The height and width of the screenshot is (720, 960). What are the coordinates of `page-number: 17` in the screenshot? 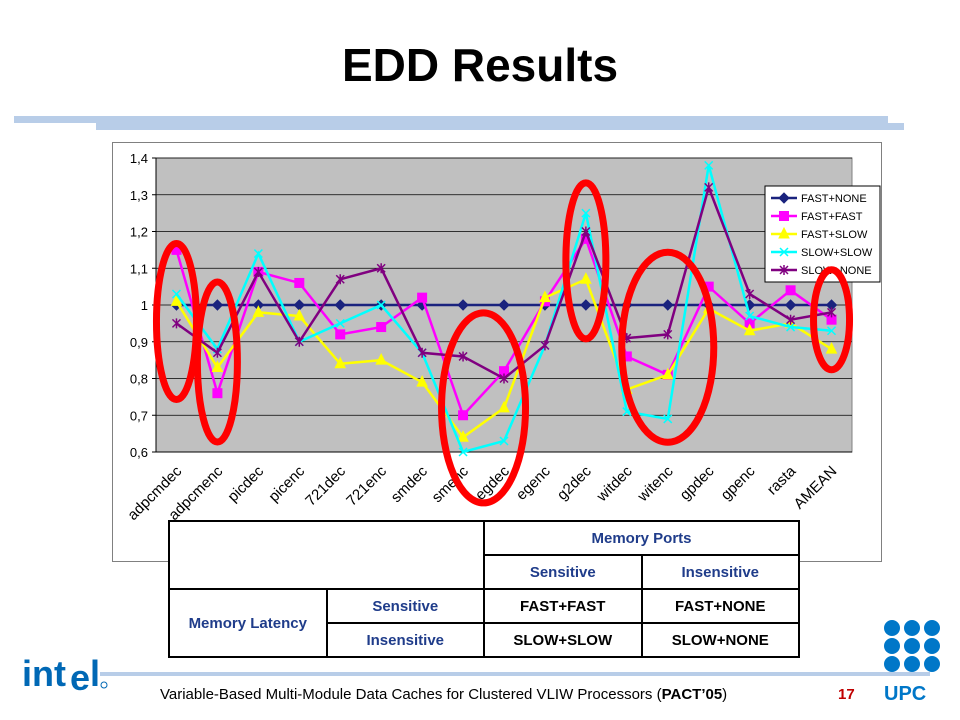 It's located at (846, 694).